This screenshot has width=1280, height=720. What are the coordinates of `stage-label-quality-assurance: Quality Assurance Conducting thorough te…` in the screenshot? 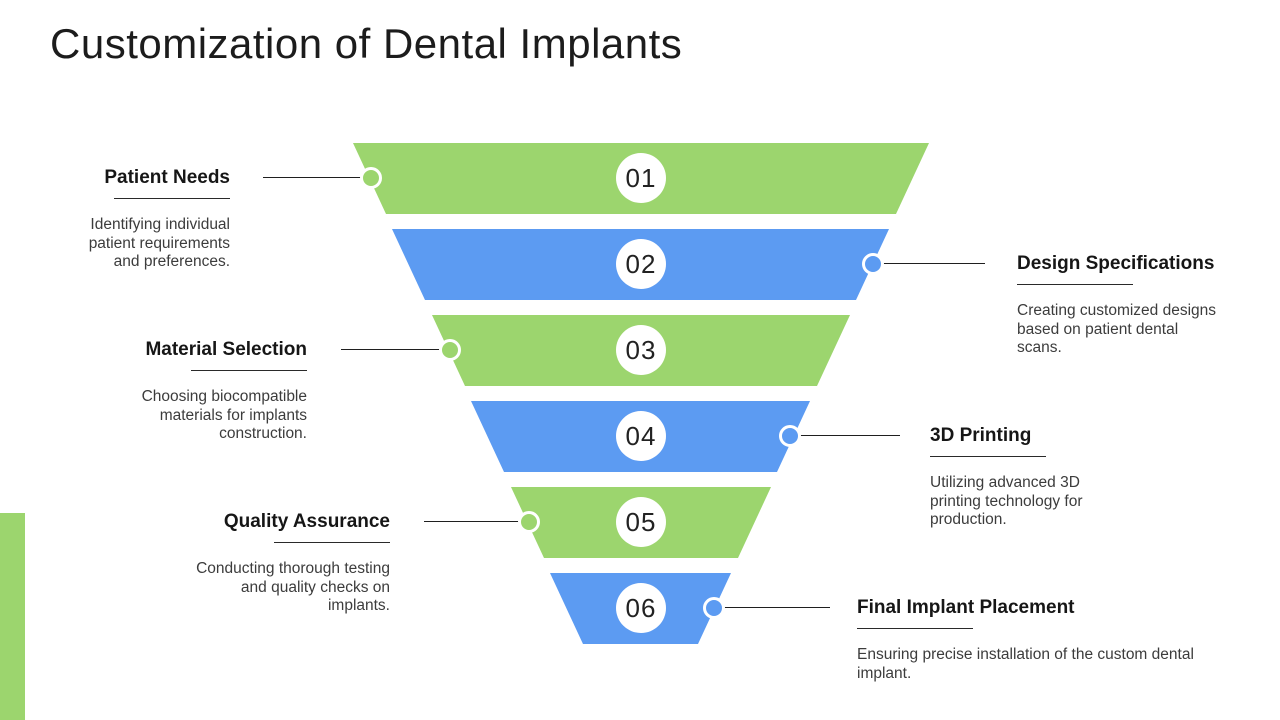 It's located at (250, 563).